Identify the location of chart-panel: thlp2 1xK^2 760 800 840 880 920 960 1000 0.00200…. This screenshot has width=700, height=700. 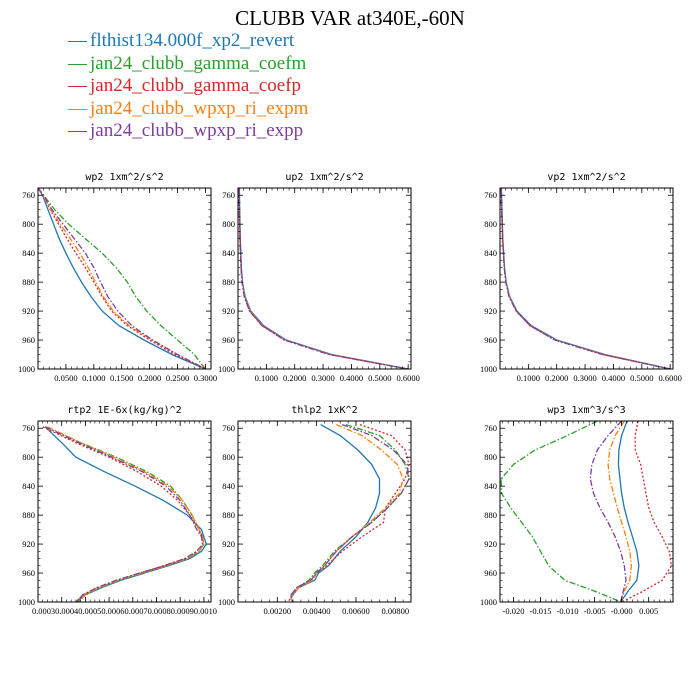
(315, 510).